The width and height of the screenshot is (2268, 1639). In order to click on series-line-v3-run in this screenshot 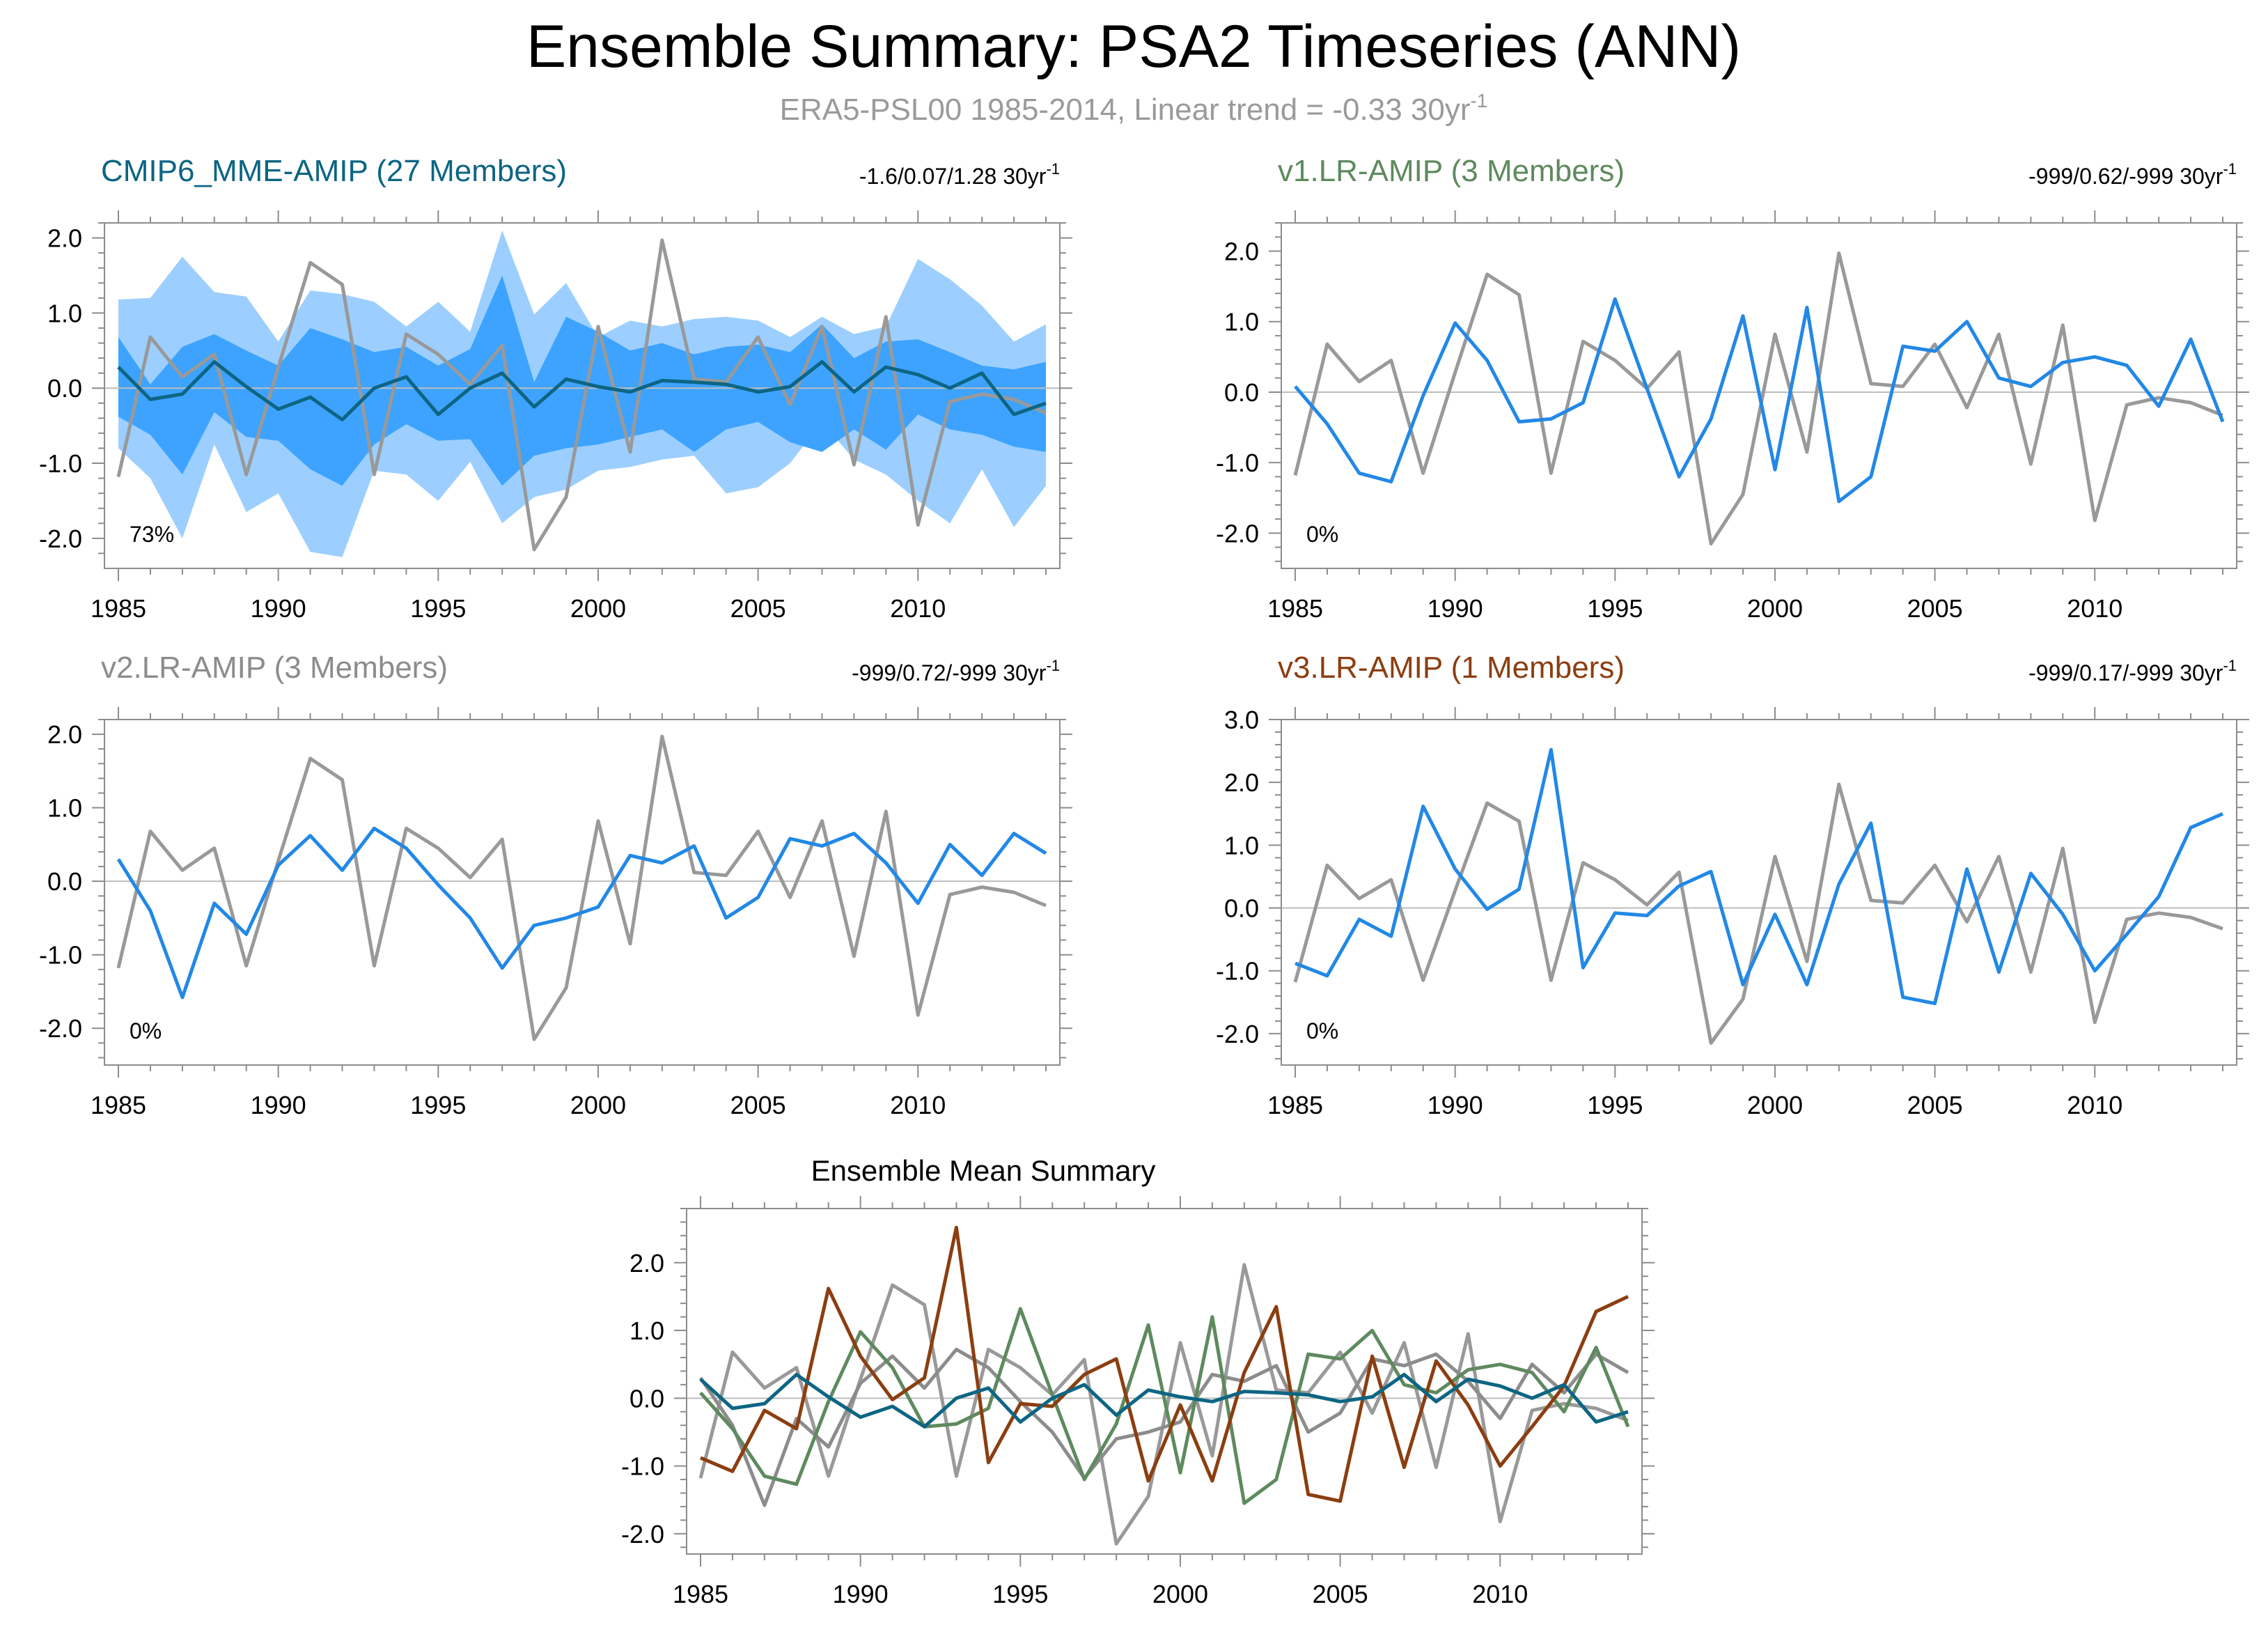, I will do `click(1759, 876)`.